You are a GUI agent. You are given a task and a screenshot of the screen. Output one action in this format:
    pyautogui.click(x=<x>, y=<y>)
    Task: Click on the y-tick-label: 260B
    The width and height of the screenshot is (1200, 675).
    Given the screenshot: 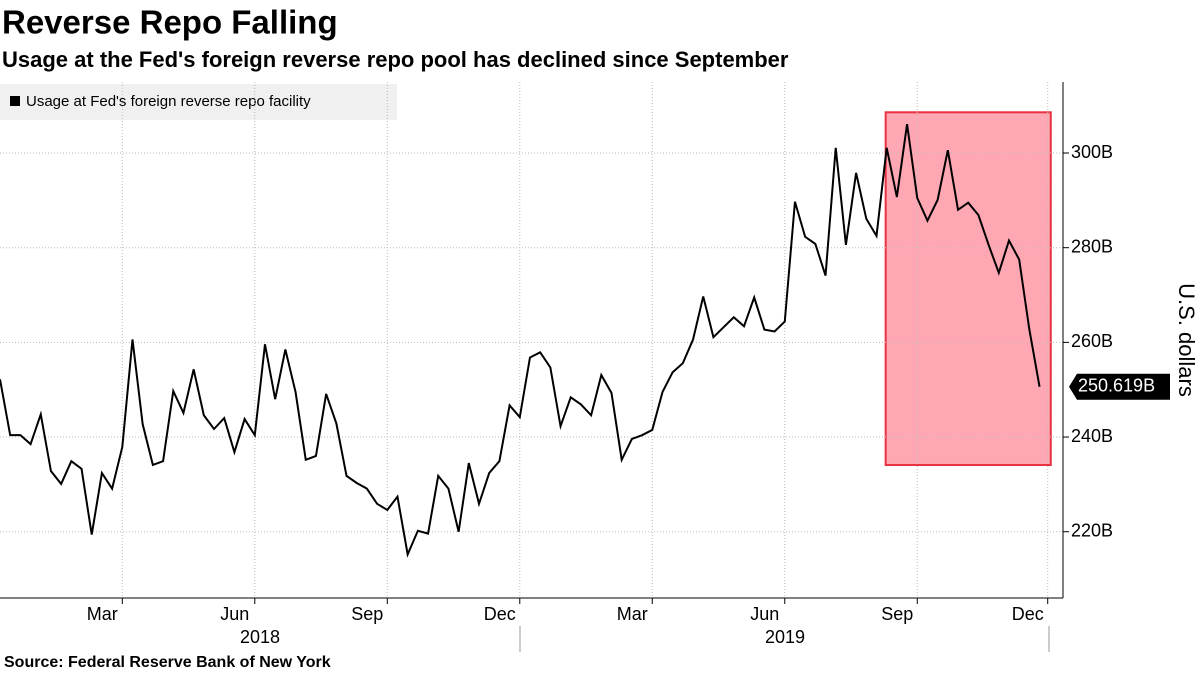 What is the action you would take?
    pyautogui.click(x=1092, y=341)
    